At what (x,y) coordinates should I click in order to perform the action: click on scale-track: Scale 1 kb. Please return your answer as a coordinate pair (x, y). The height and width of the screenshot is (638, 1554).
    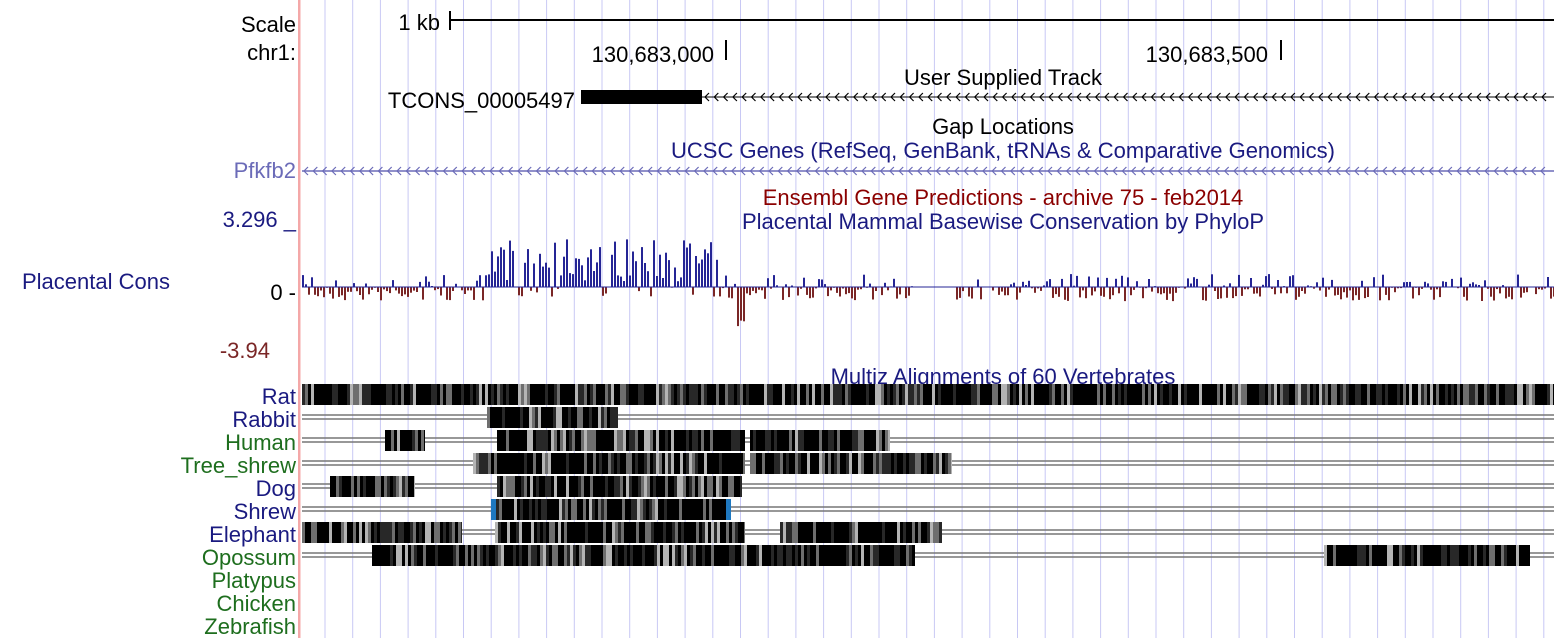
    Looking at the image, I should click on (897, 23).